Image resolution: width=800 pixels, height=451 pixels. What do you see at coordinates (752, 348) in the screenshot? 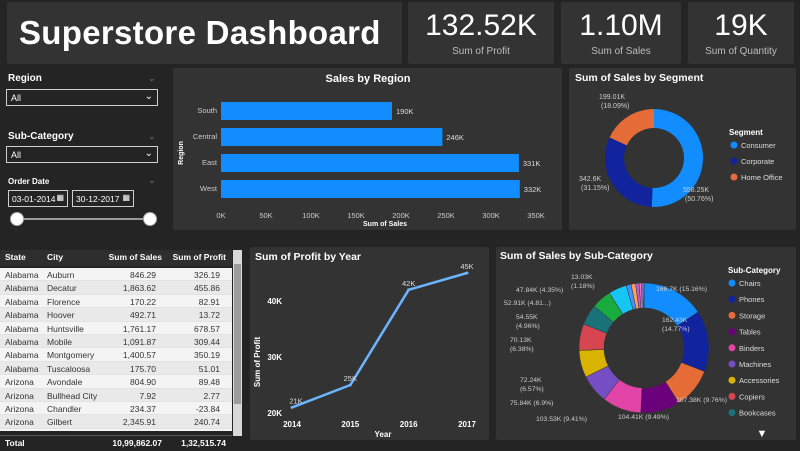
I see `subcat-legend-item: Binders` at bounding box center [752, 348].